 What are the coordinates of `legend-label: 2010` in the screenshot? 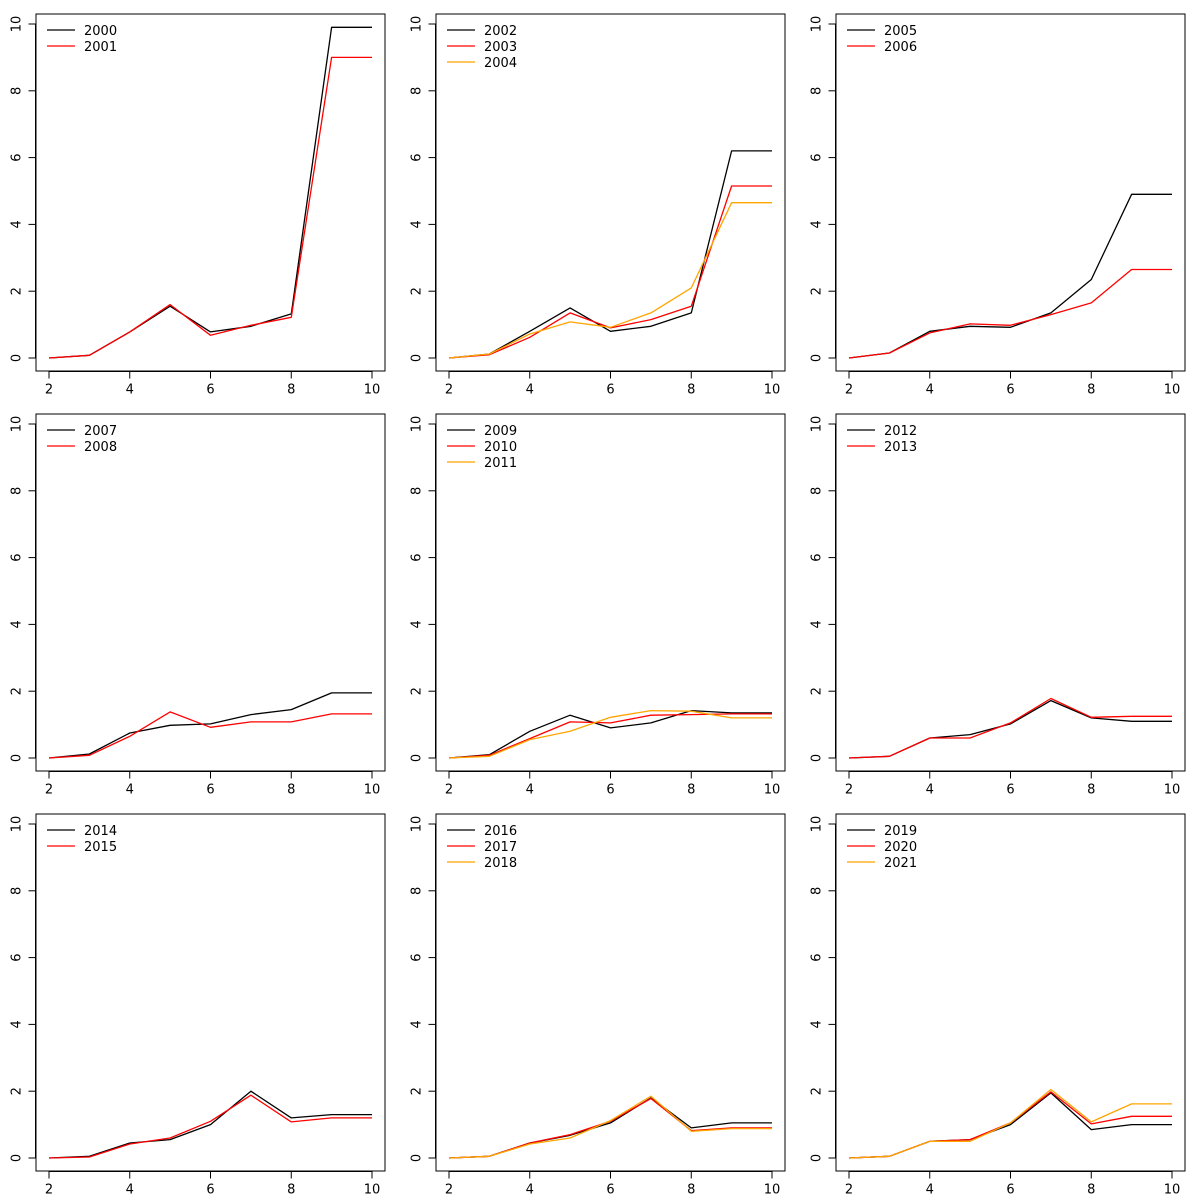 It's located at (500, 447).